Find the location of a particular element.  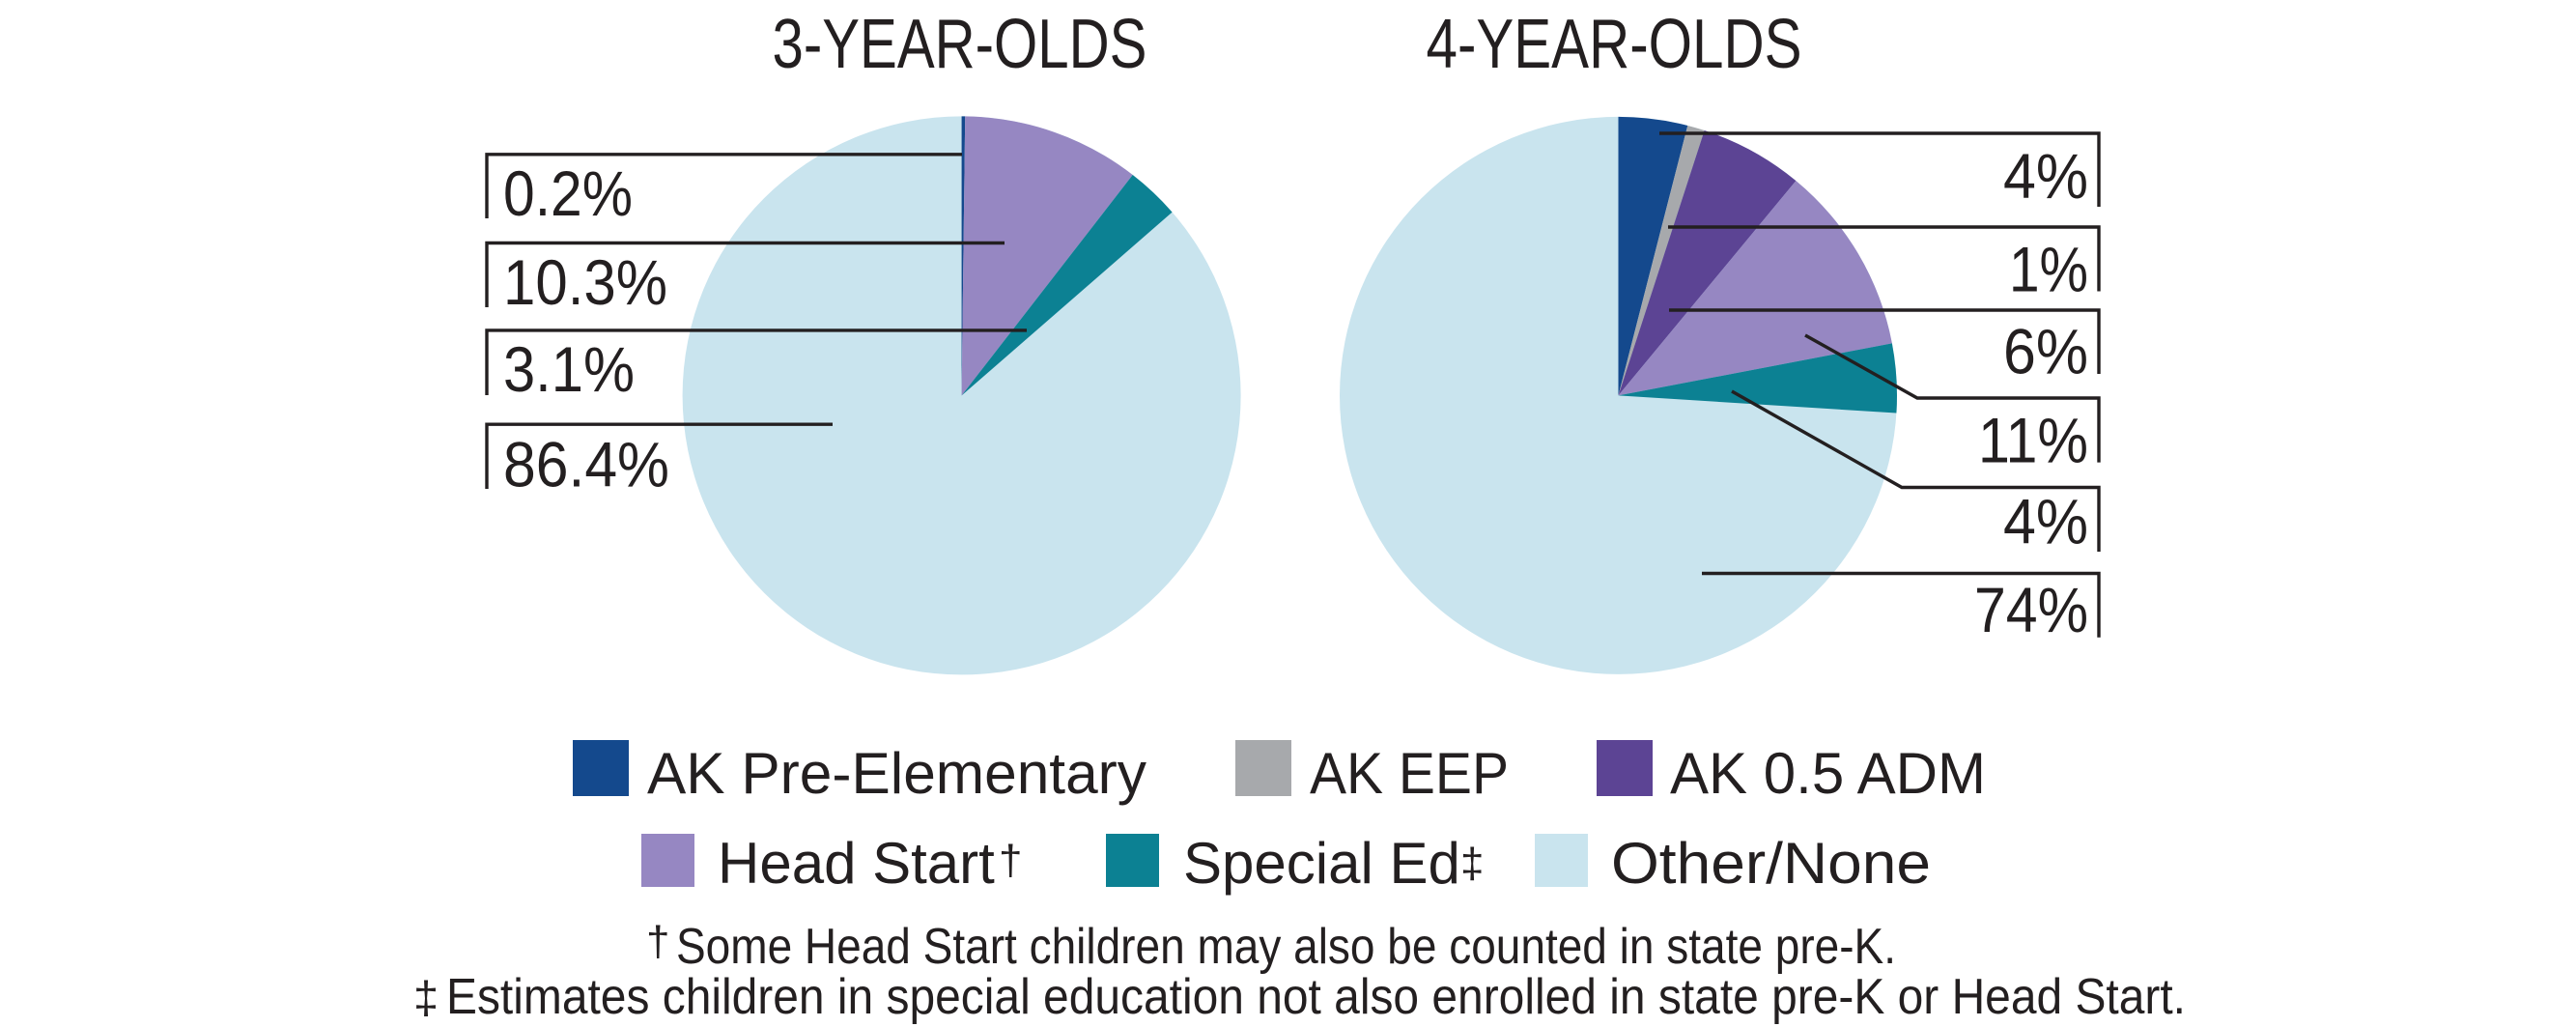

svg-text: Other/None is located at coordinates (1771, 863).